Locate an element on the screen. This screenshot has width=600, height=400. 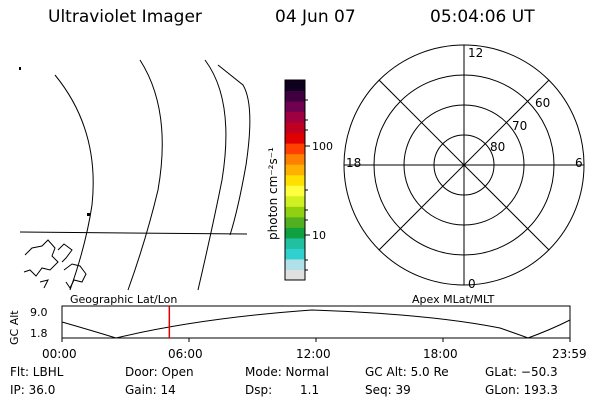
timeline-x-tick-1200: 12:00 is located at coordinates (313, 354).